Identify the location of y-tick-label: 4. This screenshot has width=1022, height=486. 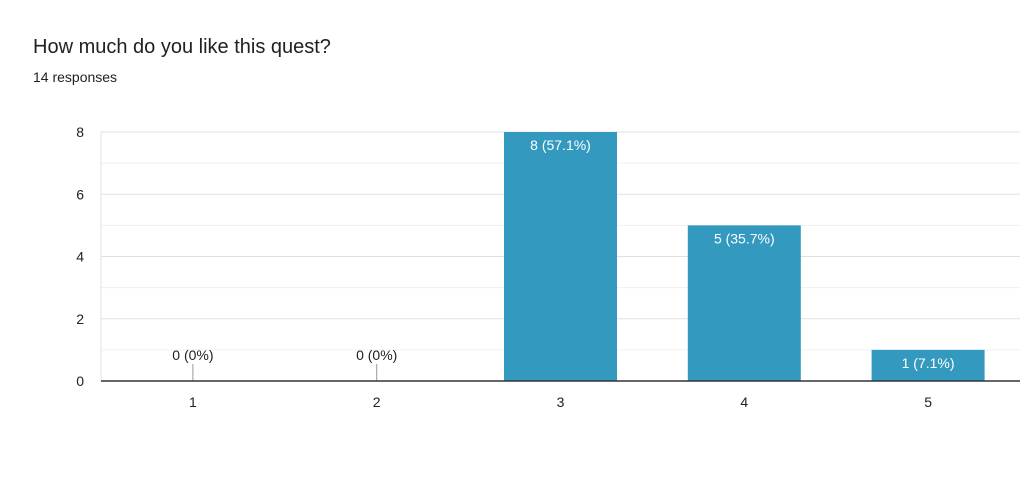
(80, 257).